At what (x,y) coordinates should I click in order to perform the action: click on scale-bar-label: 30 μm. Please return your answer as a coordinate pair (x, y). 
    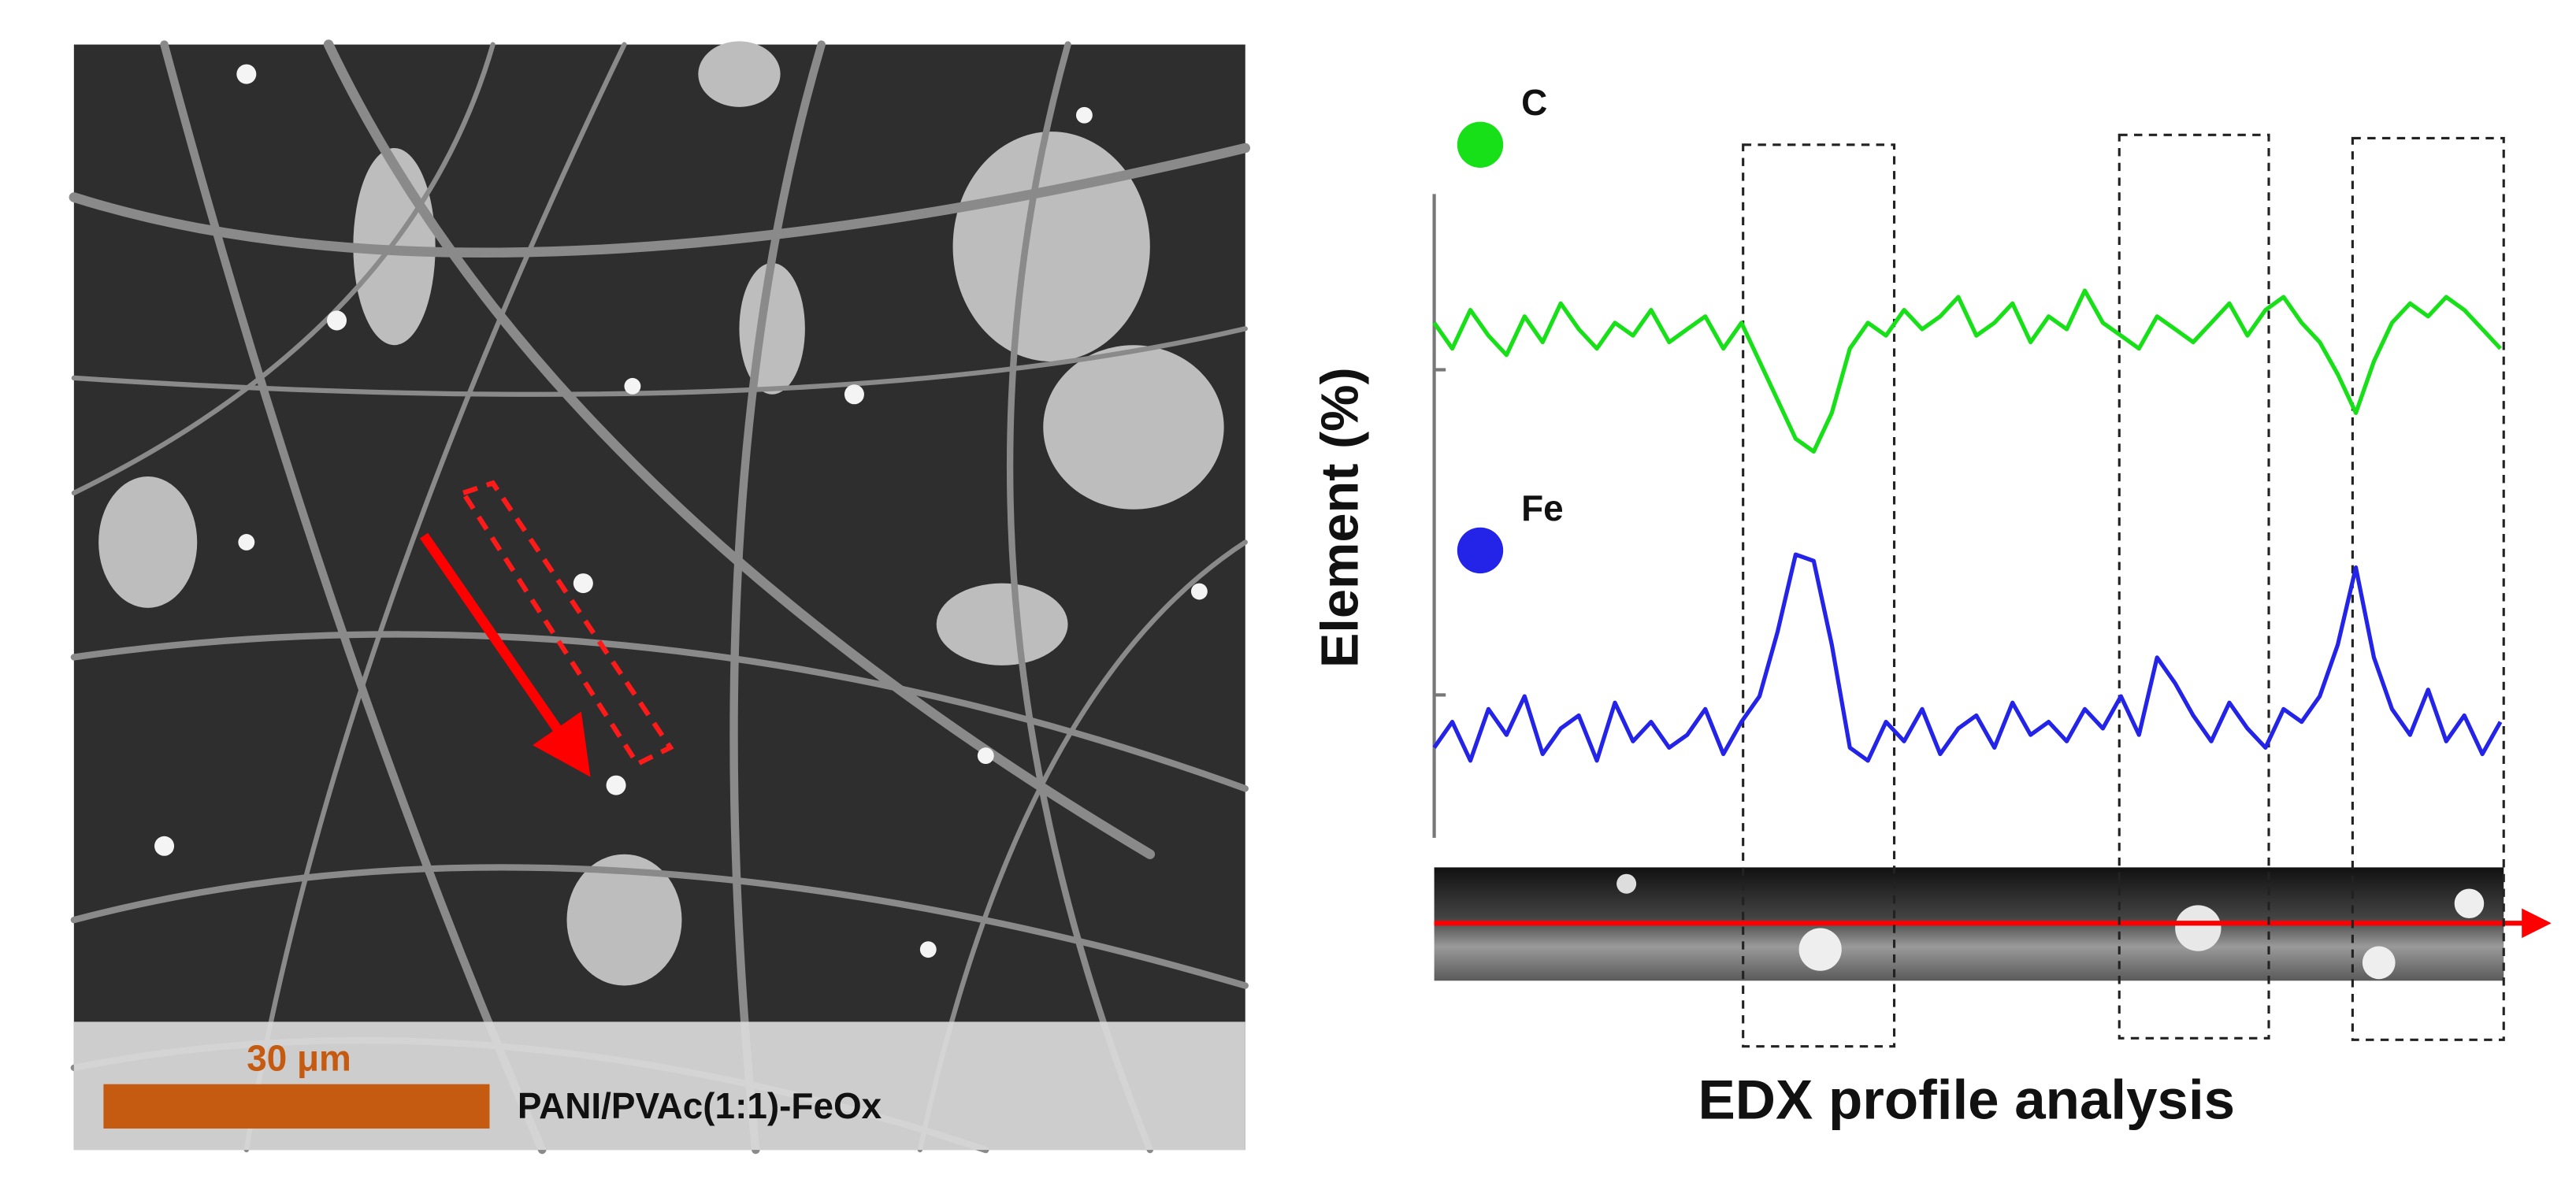
    Looking at the image, I should click on (299, 1058).